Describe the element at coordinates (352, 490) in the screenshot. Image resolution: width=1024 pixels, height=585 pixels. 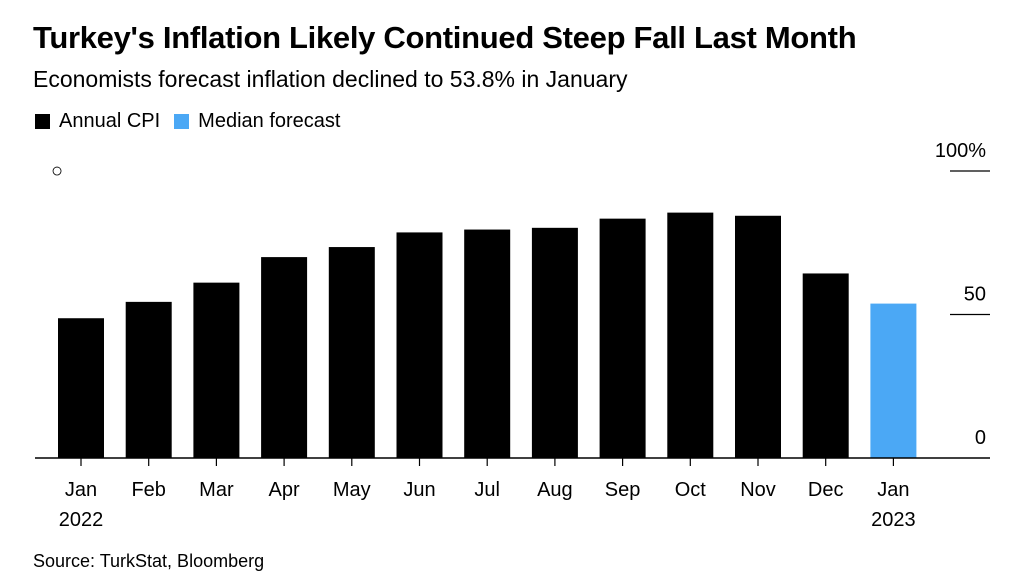
I see `x-tick-label: May` at that location.